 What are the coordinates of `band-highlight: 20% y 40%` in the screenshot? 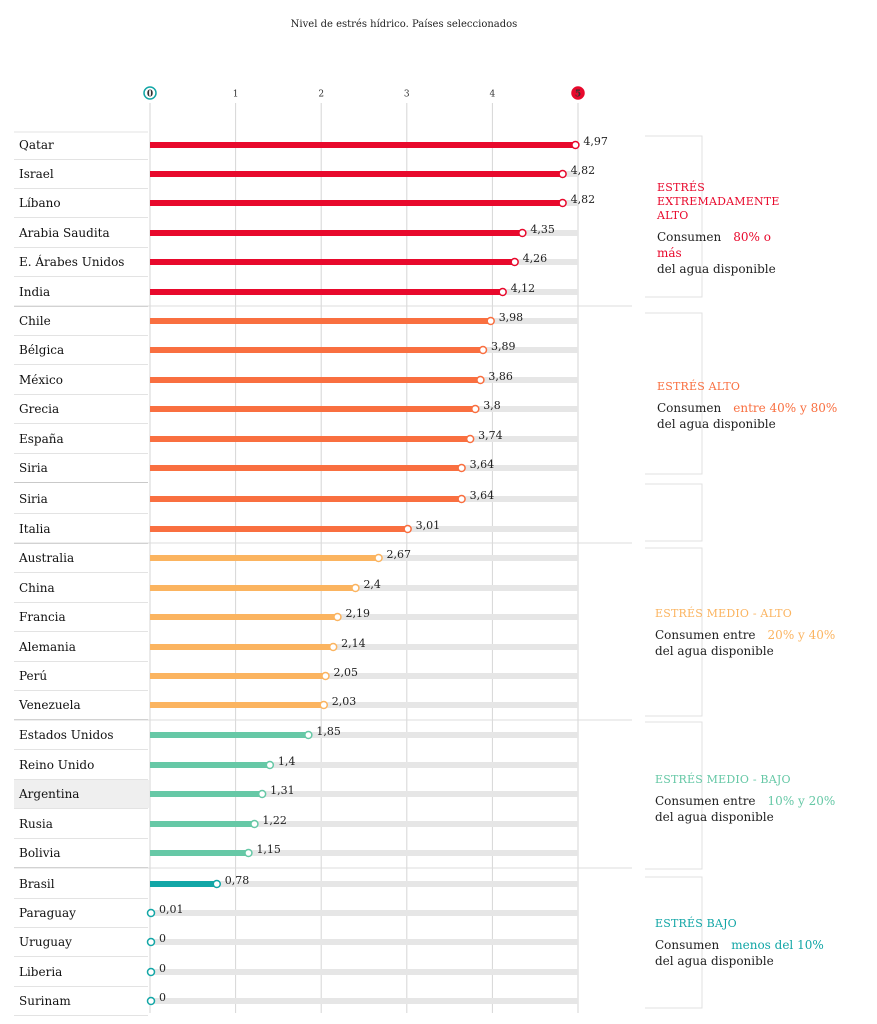 It's located at (801, 635).